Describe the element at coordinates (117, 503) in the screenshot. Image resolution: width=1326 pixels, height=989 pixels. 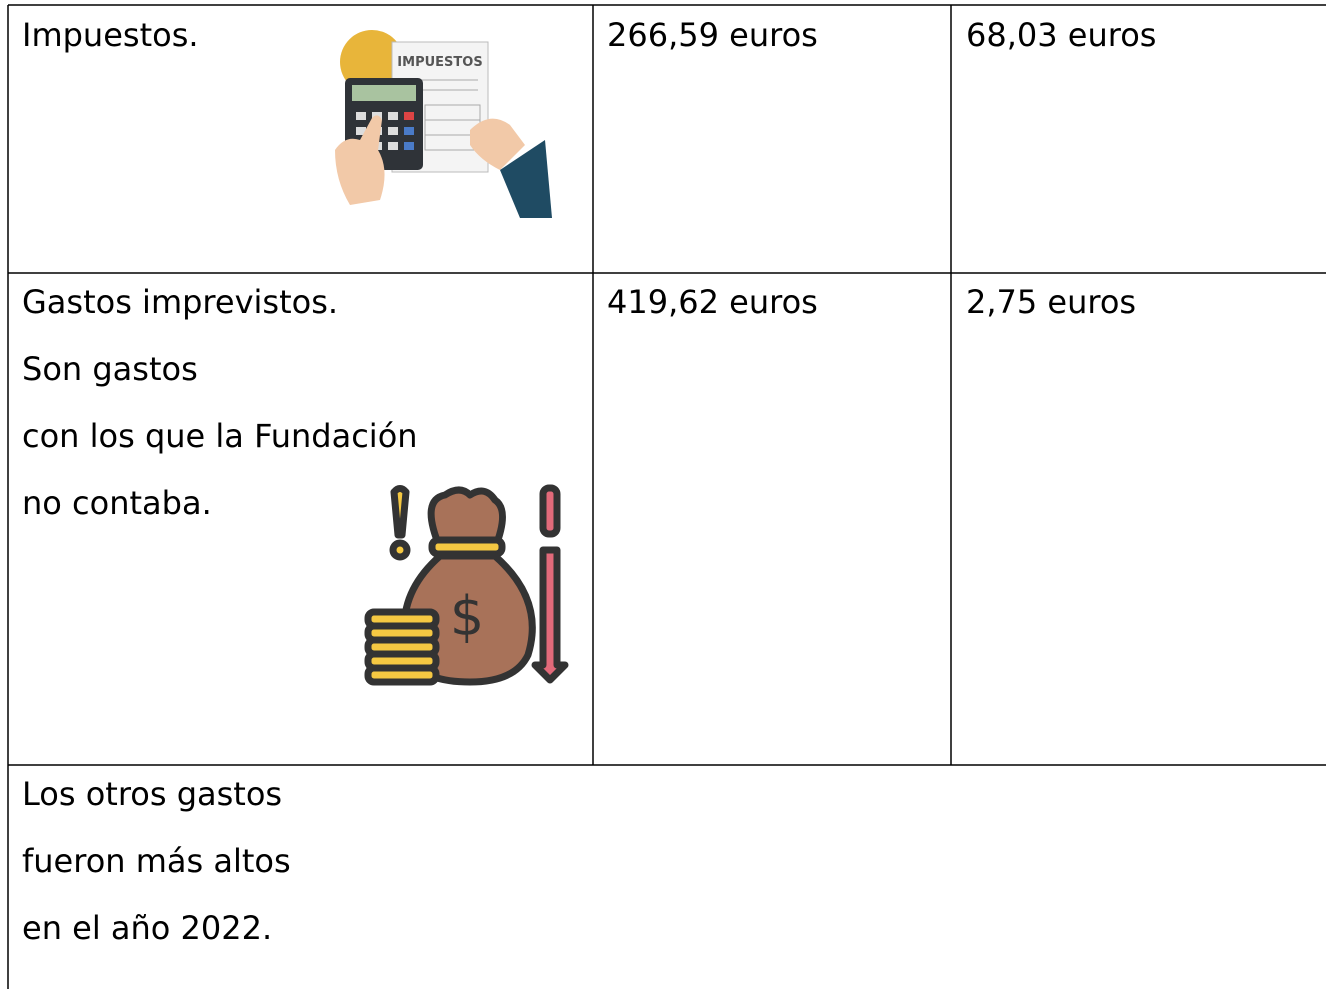
I see `cell-text: no contaba.` at that location.